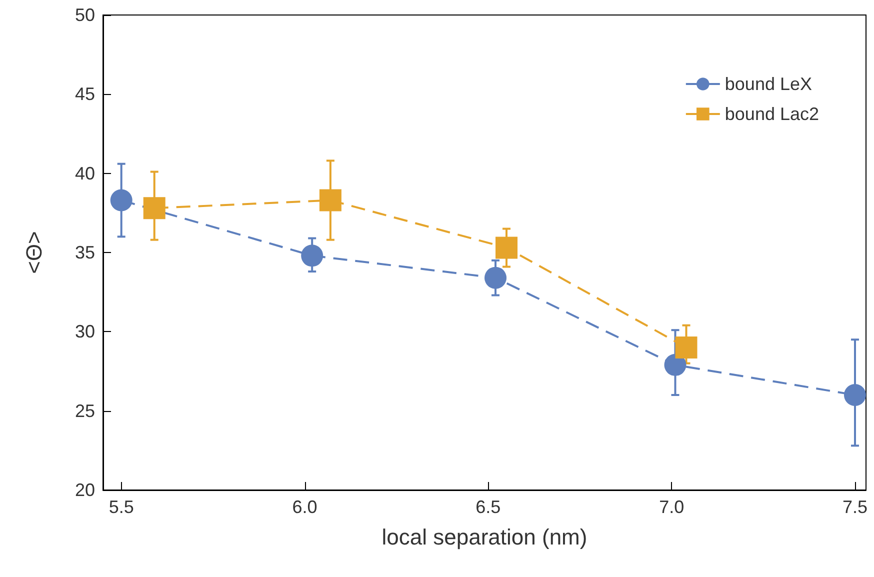 The width and height of the screenshot is (874, 577). What do you see at coordinates (84, 332) in the screenshot?
I see `y-tick-label: 30` at bounding box center [84, 332].